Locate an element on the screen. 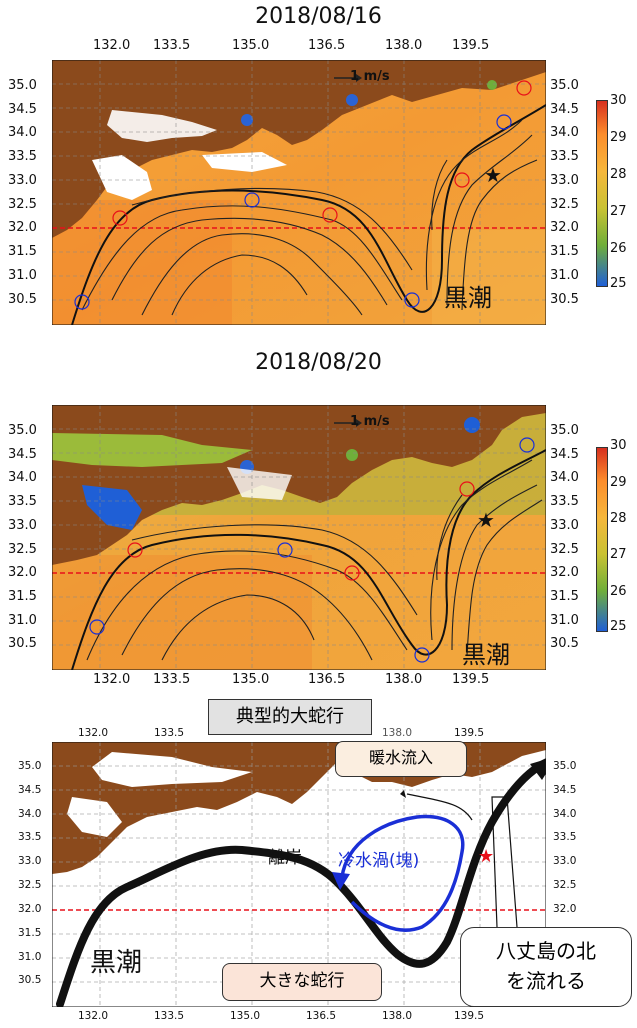  offshore-label: 離岸 is located at coordinates (285, 858).